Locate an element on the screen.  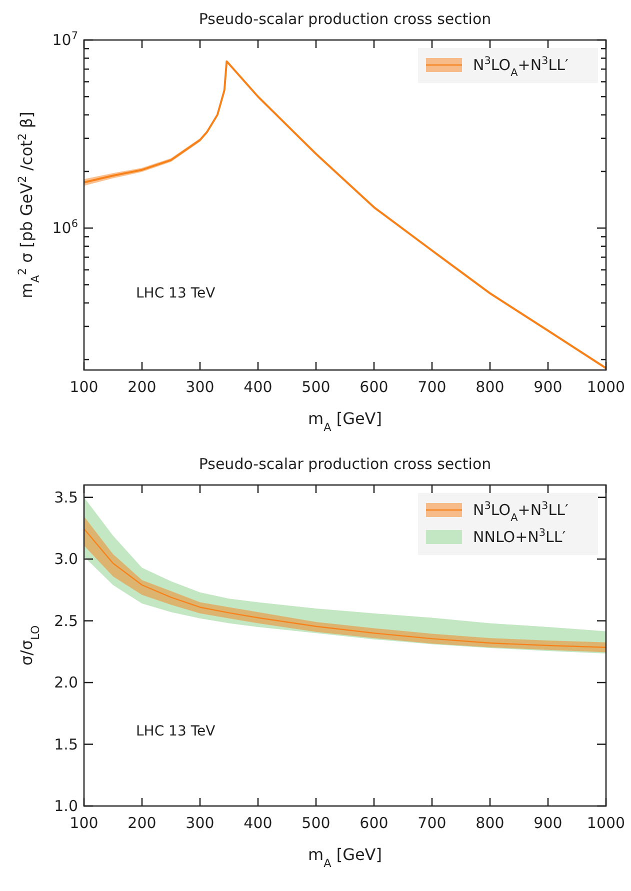
y-tick-label: 3.0 is located at coordinates (66, 559).